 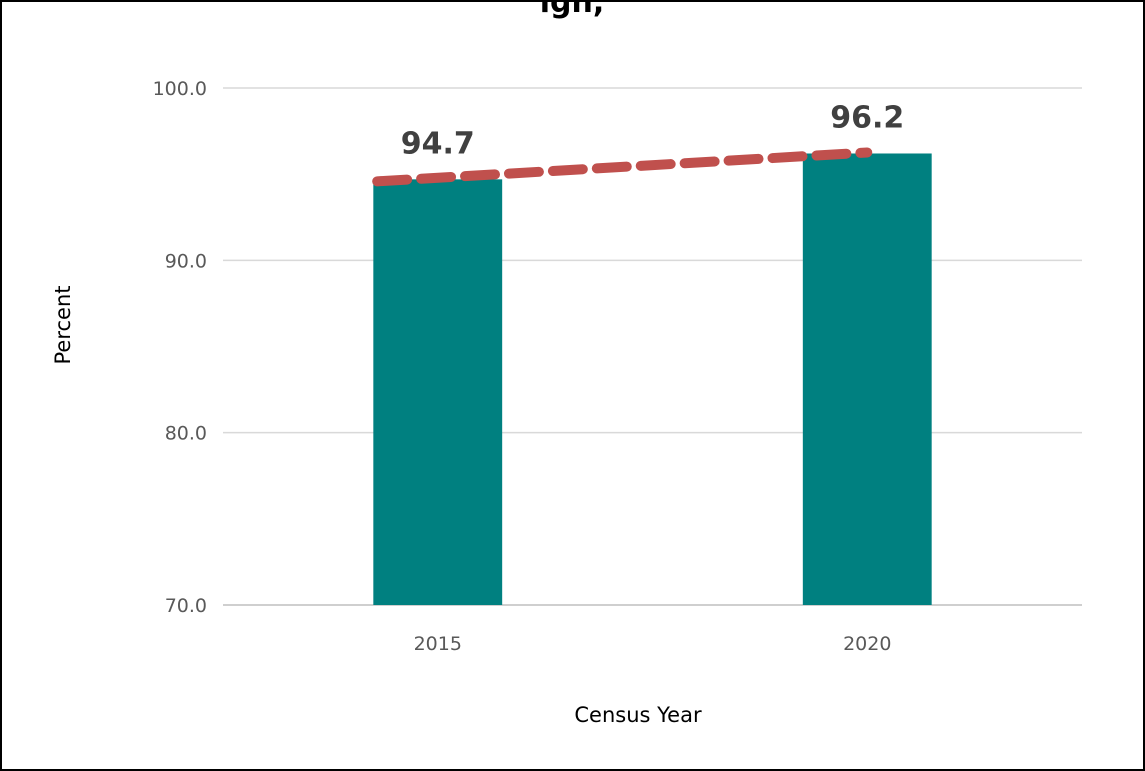 I want to click on x-tick-label: 2020, so click(x=867, y=644).